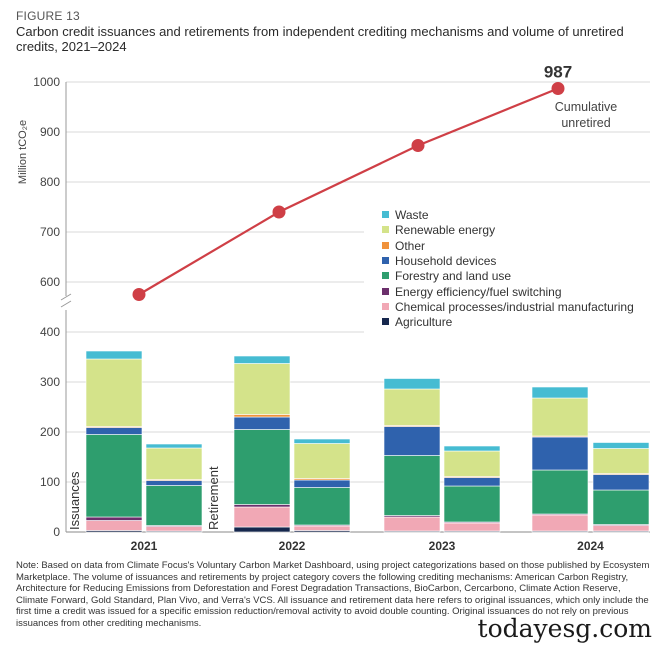  What do you see at coordinates (114, 392) in the screenshot?
I see `bar-segment-issuances-2021-renewable-energy` at bounding box center [114, 392].